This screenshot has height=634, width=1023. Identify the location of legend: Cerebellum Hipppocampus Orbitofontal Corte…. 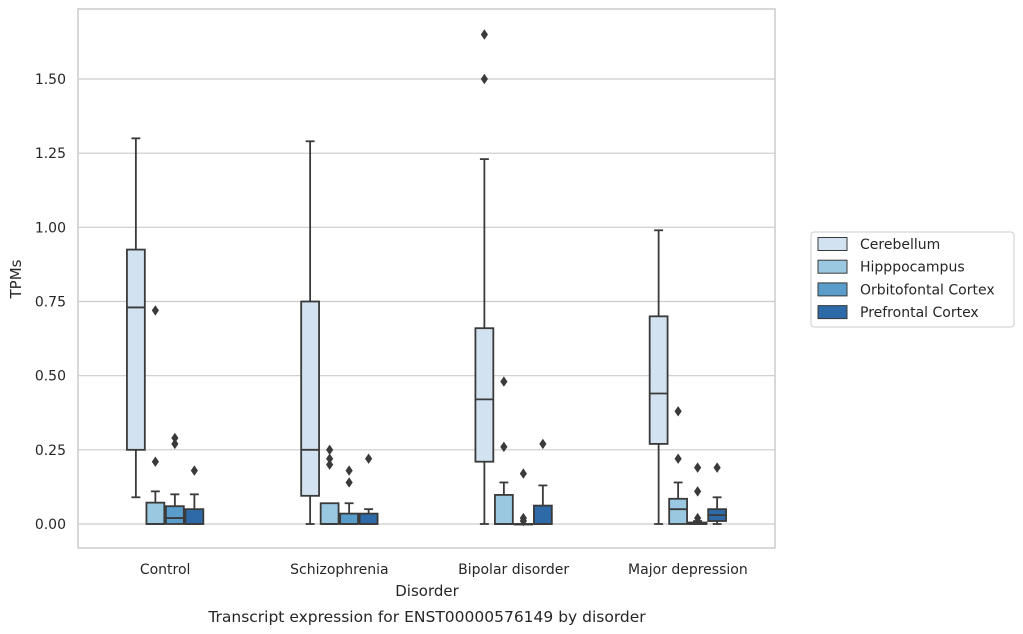
(912, 279).